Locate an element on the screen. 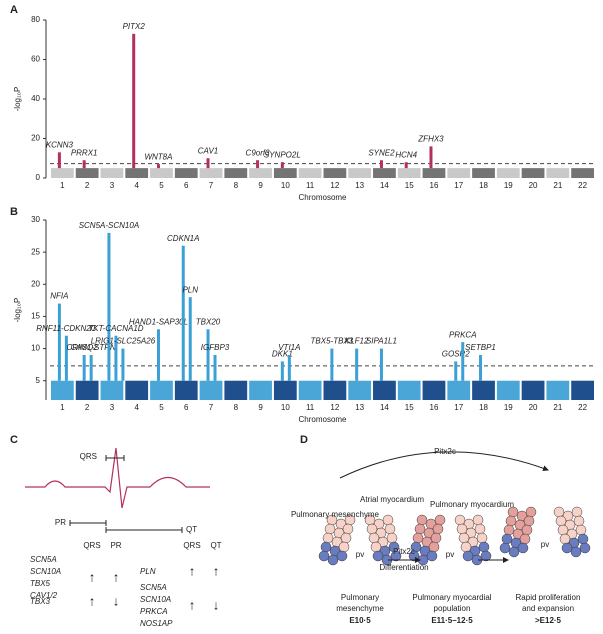  panel-label: A is located at coordinates (14, 10).